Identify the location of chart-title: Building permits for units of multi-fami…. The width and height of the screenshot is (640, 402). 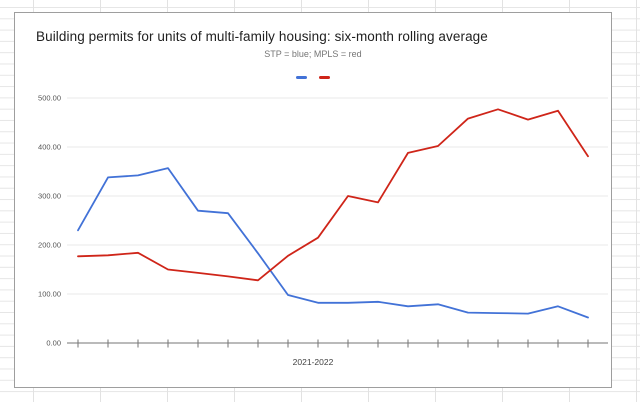
(262, 36).